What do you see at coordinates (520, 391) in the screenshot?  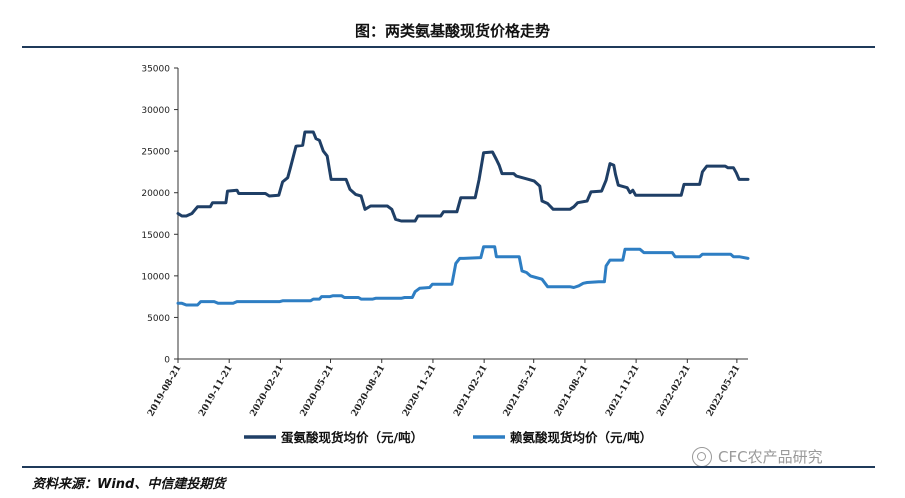 I see `x-tick-label: 2021-05-21` at bounding box center [520, 391].